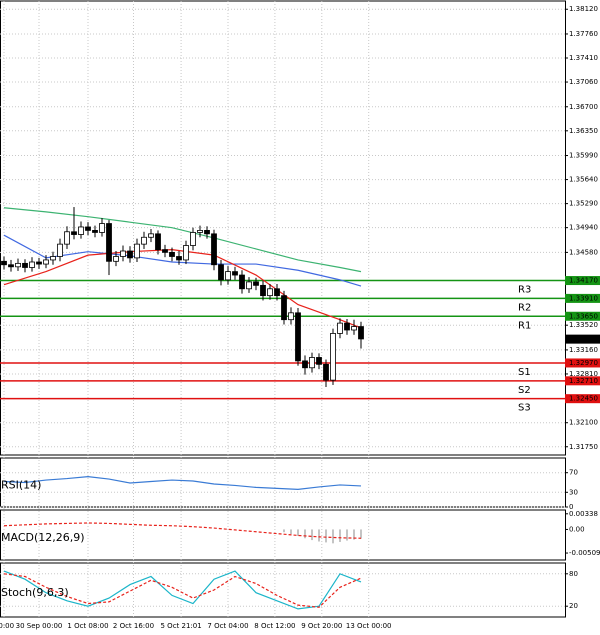 The width and height of the screenshot is (600, 635). I want to click on y-tick-label: -0.005097, so click(584, 553).